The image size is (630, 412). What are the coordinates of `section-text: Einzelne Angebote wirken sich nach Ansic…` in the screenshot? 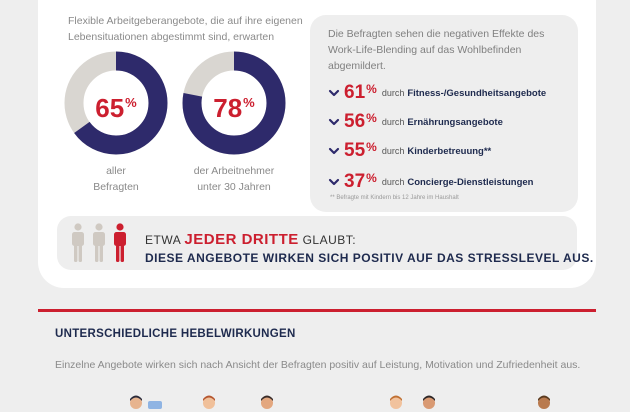 It's located at (318, 365).